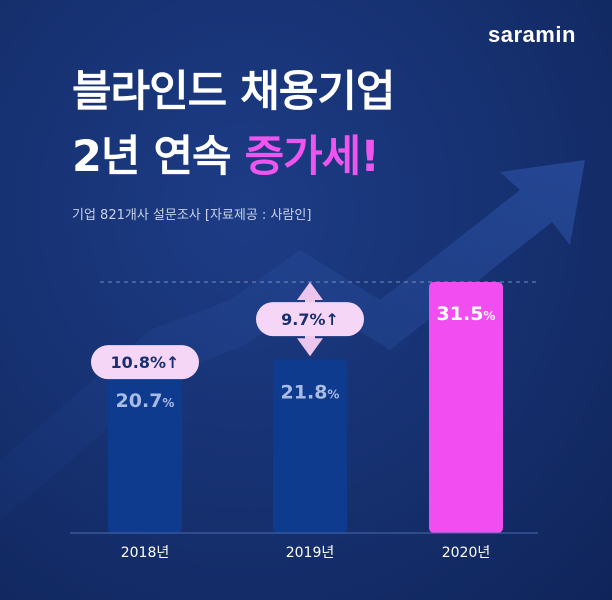 This screenshot has height=600, width=612. I want to click on increase-label: 10.8%↑, so click(145, 362).